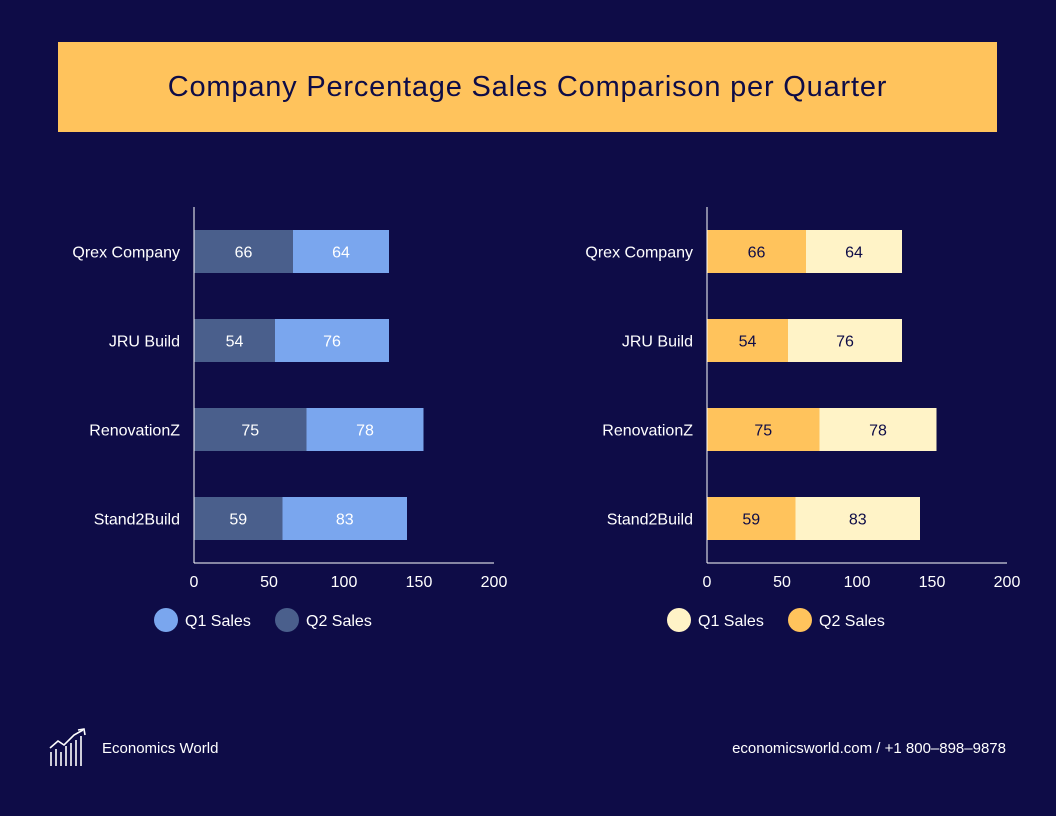 This screenshot has height=816, width=1056. I want to click on footer-contact: economicsworld.com / +1 800–898–9878, so click(869, 748).